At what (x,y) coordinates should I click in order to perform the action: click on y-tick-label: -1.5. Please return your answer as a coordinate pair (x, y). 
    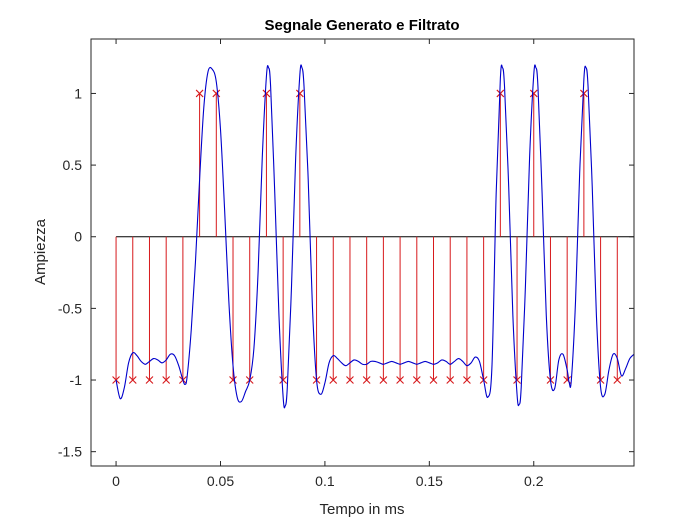
    Looking at the image, I should click on (70, 452).